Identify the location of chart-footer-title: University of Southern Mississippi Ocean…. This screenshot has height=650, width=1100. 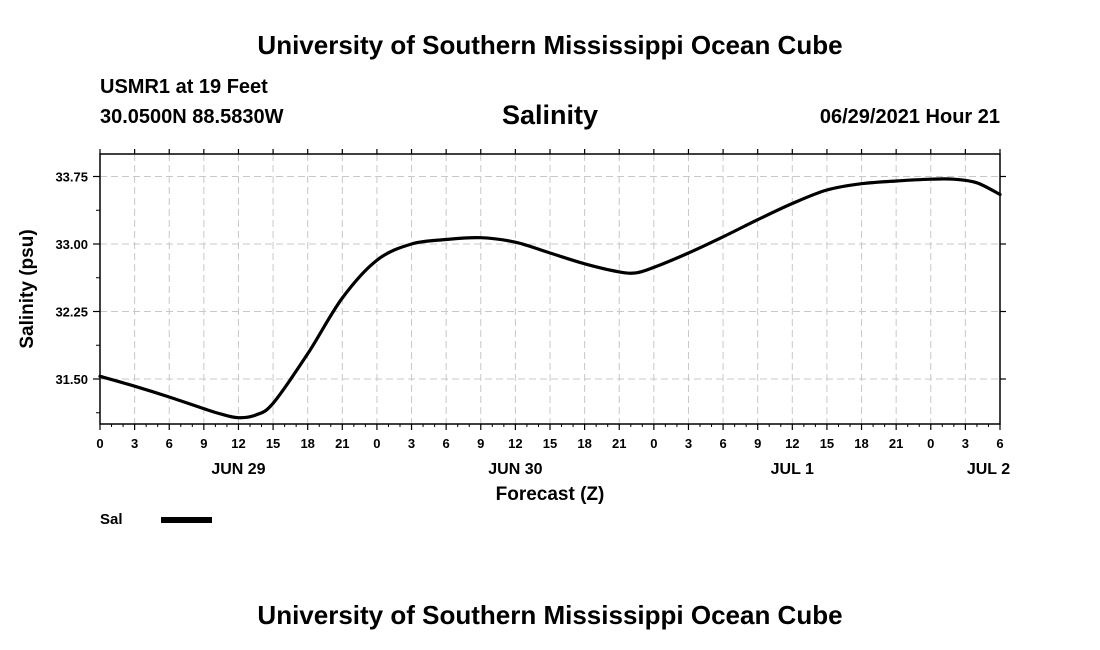
(550, 615).